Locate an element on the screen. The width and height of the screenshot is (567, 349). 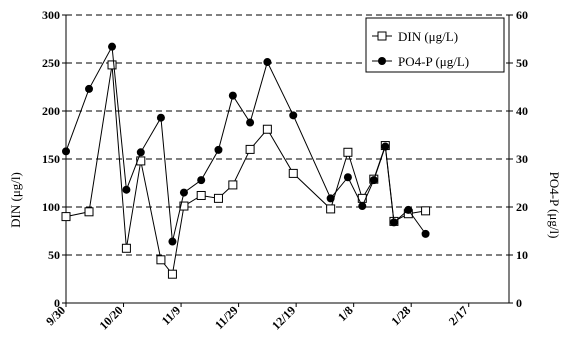
y-left-tick-label: 150 is located at coordinates (51, 159).